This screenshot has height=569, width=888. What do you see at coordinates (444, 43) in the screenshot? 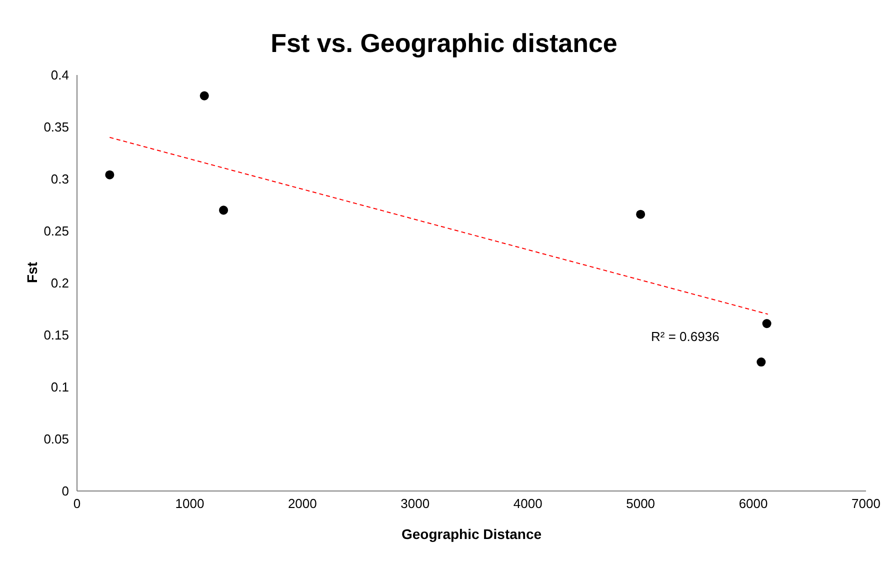
I see `chart-title: Fst vs. Geographic distance` at bounding box center [444, 43].